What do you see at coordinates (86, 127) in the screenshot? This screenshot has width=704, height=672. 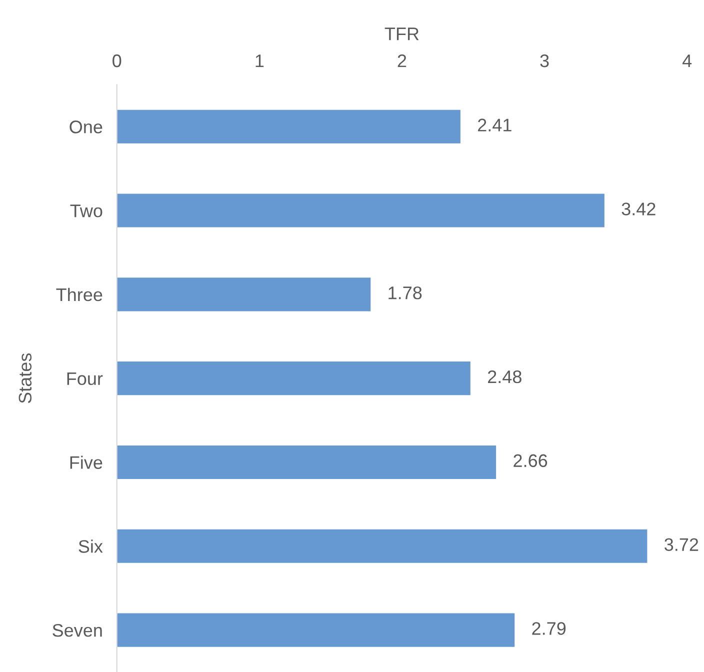 I see `y-tick-label: One` at bounding box center [86, 127].